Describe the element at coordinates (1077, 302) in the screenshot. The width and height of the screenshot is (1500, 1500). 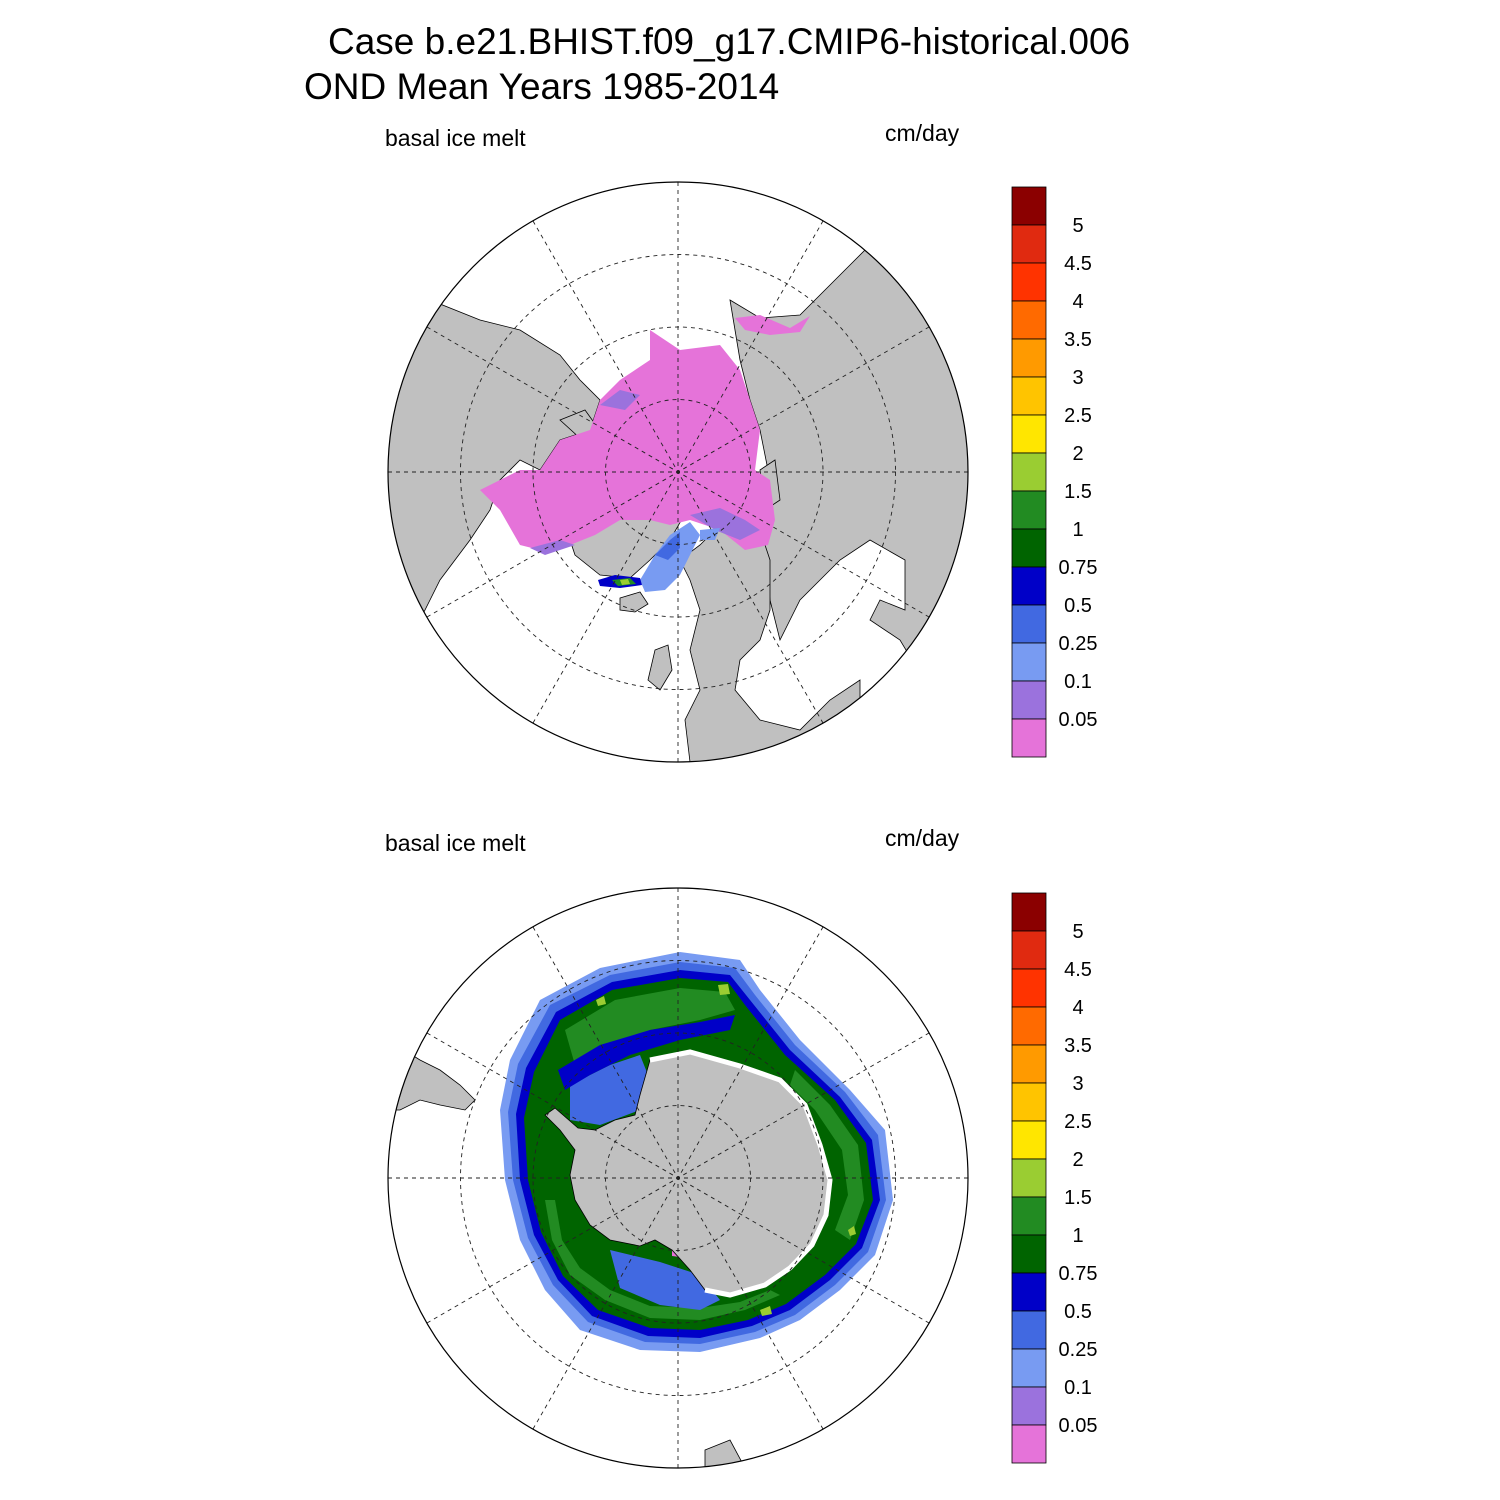
I see `north-colorbar-label: 4` at that location.